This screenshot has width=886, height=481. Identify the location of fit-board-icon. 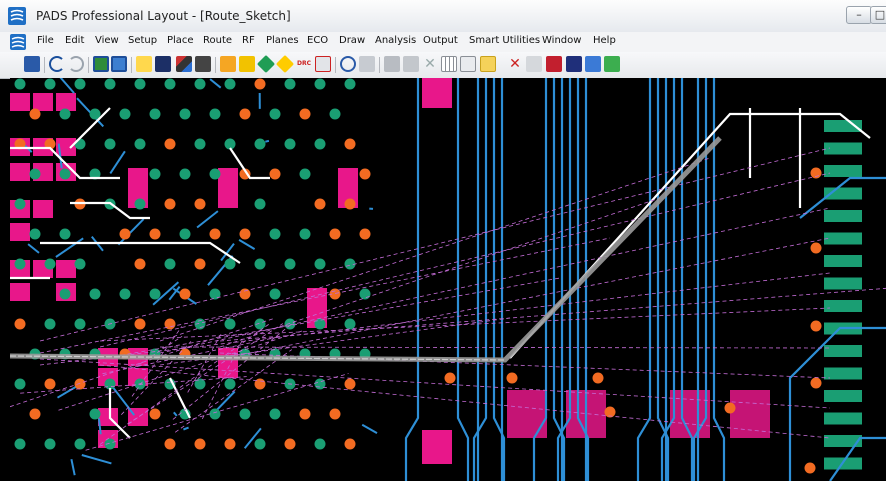
(101, 64).